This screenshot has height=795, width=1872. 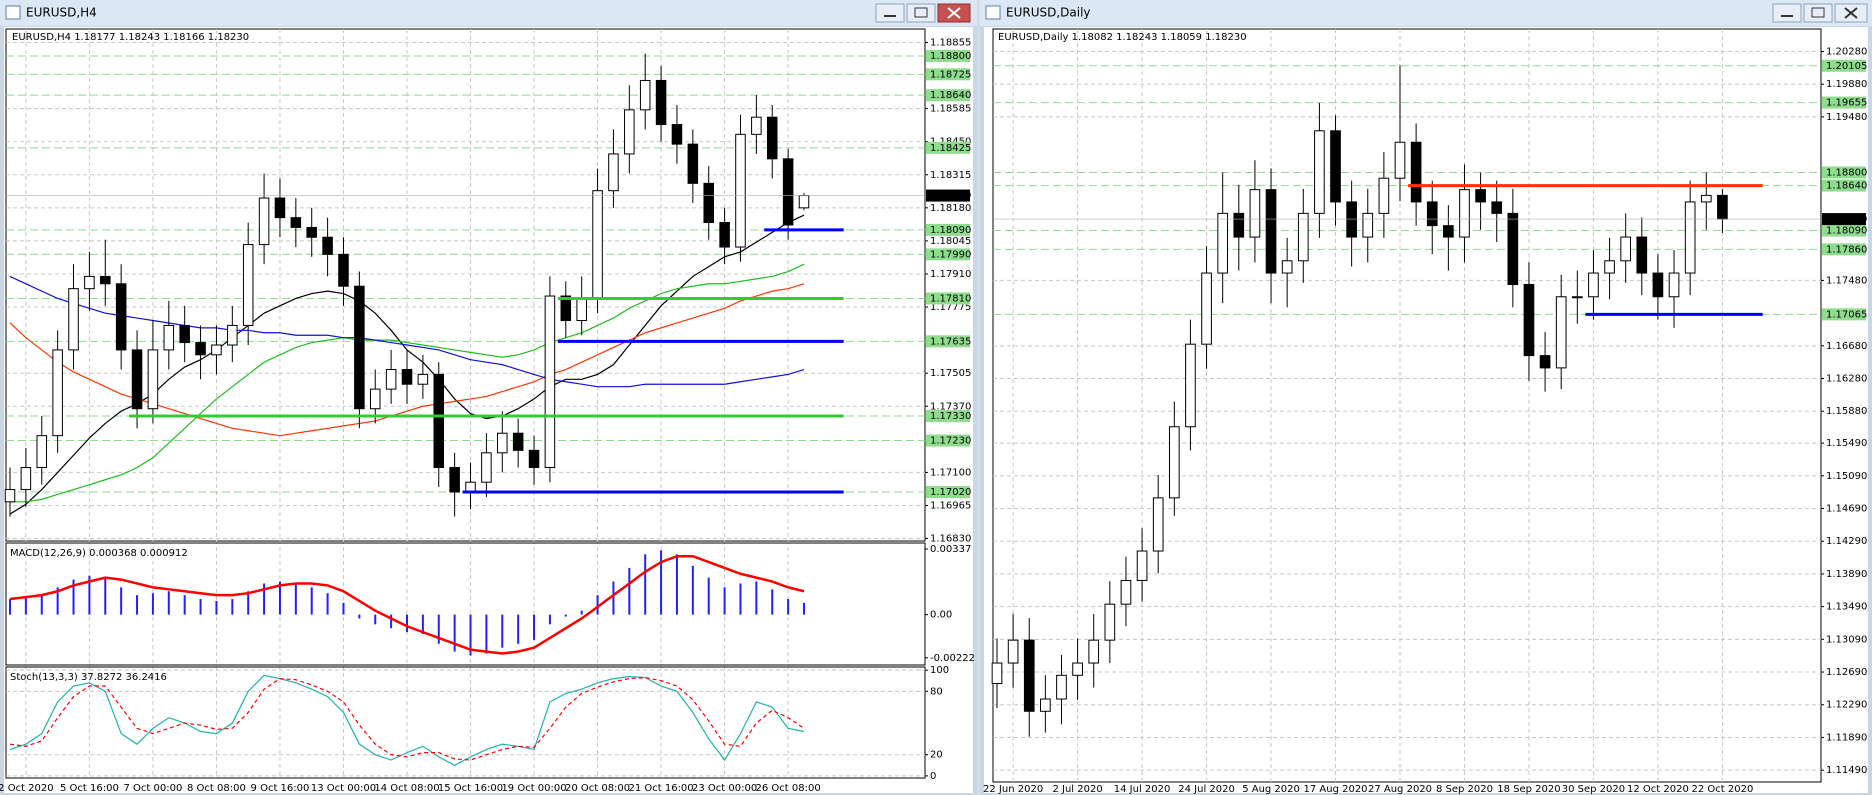 What do you see at coordinates (1658, 789) in the screenshot?
I see `x-tick-label: 12 Oct 2020` at bounding box center [1658, 789].